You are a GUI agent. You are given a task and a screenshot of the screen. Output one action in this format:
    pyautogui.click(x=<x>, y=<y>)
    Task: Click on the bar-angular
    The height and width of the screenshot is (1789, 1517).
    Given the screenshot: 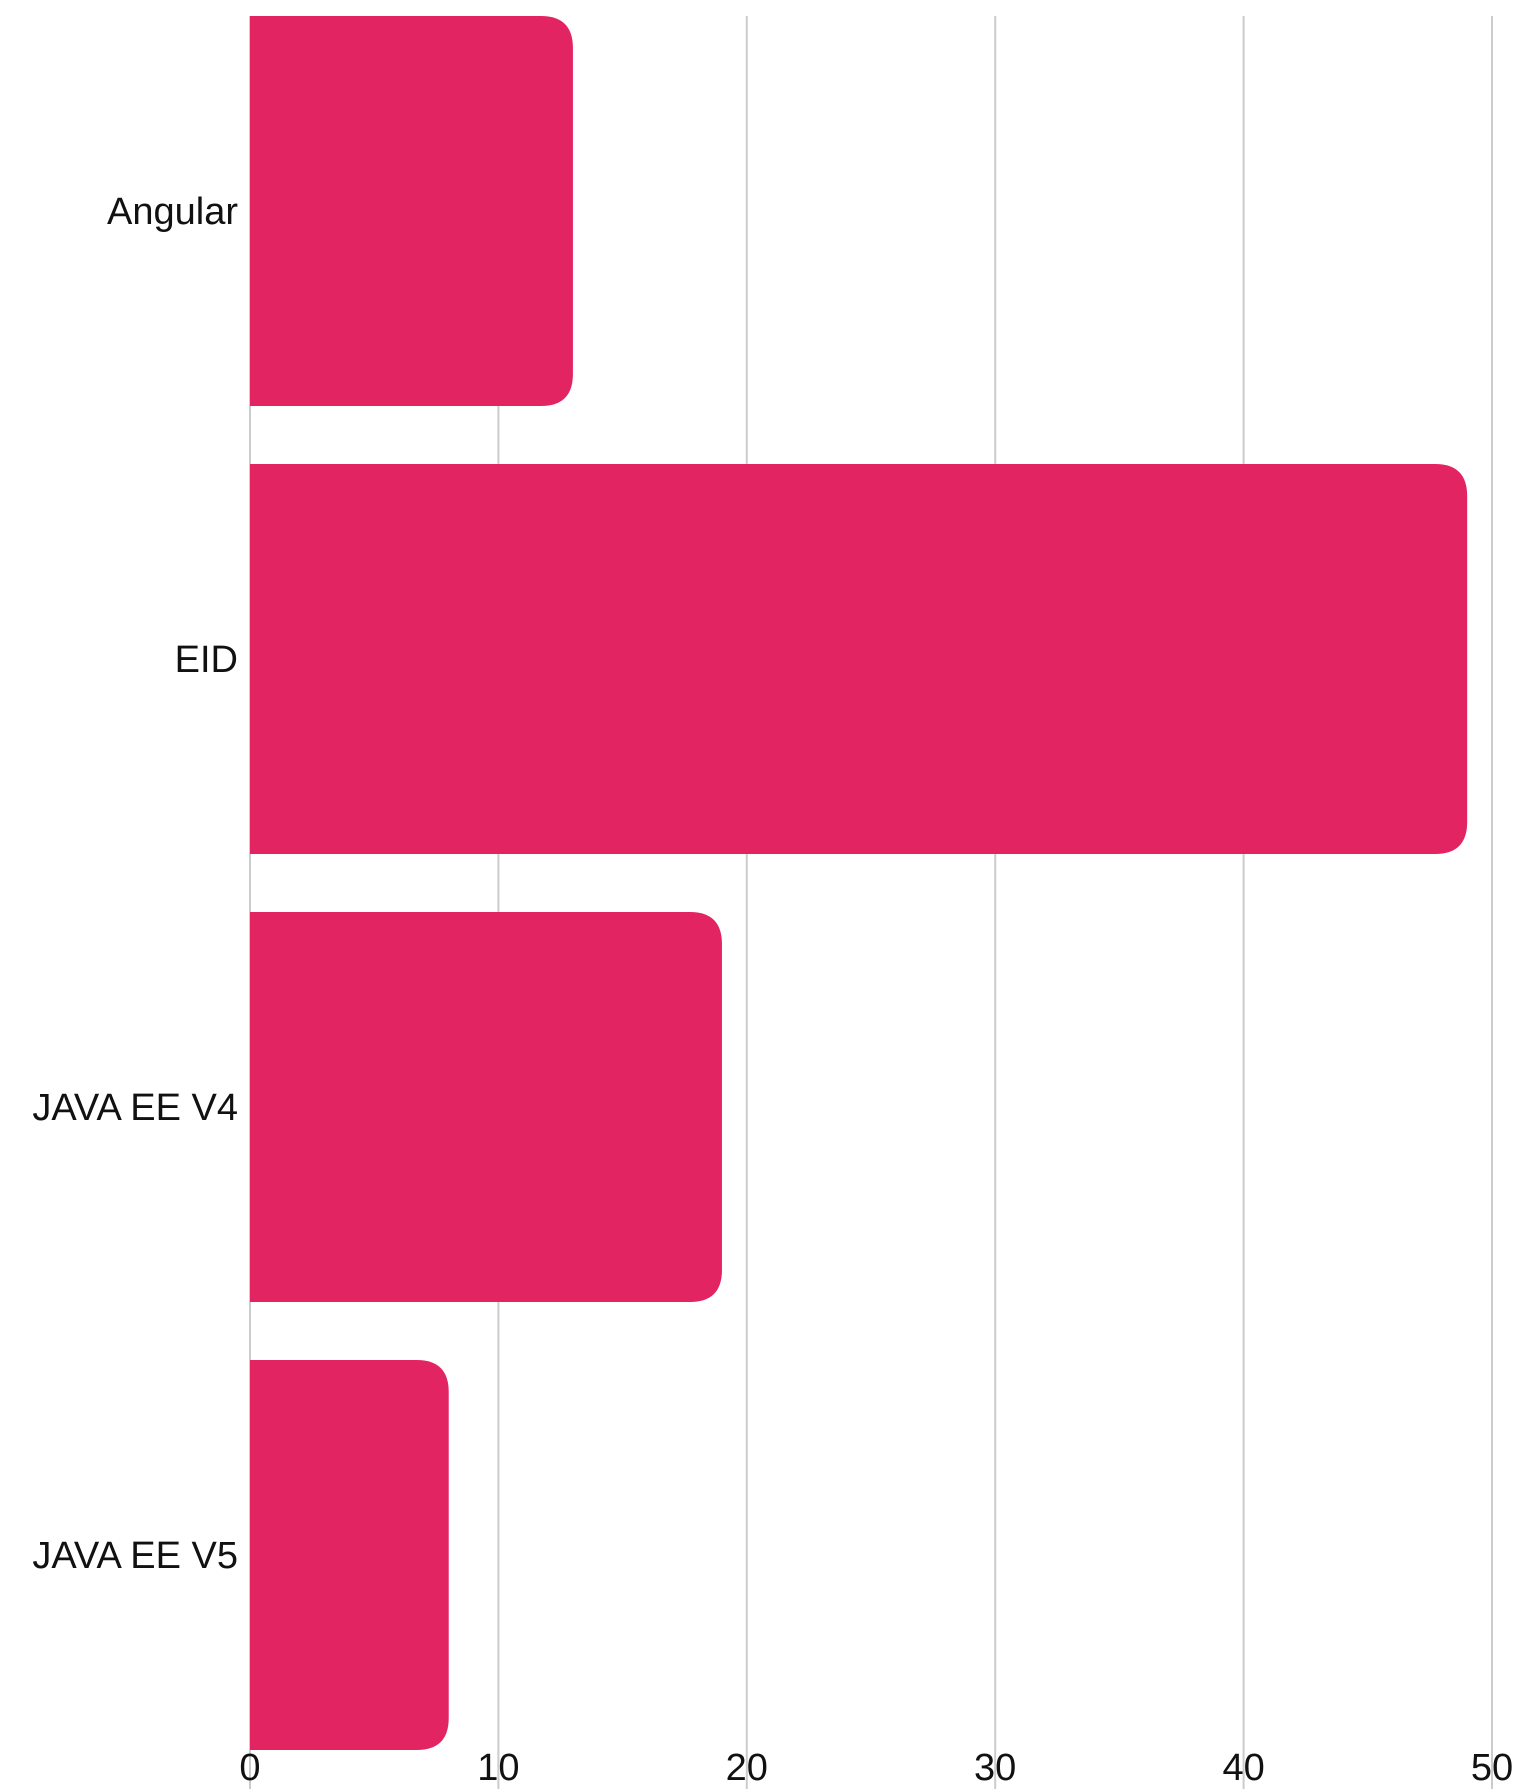 What is the action you would take?
    pyautogui.click(x=411, y=211)
    